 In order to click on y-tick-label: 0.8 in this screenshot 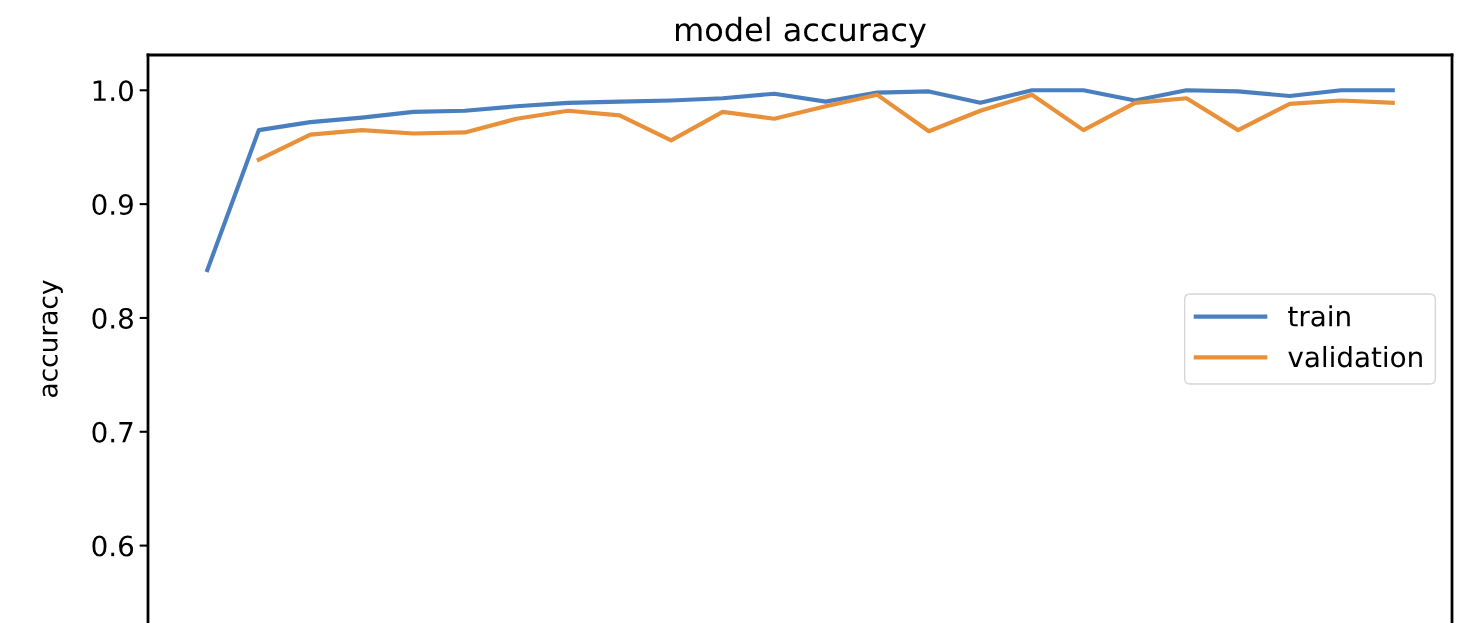, I will do `click(112, 318)`.